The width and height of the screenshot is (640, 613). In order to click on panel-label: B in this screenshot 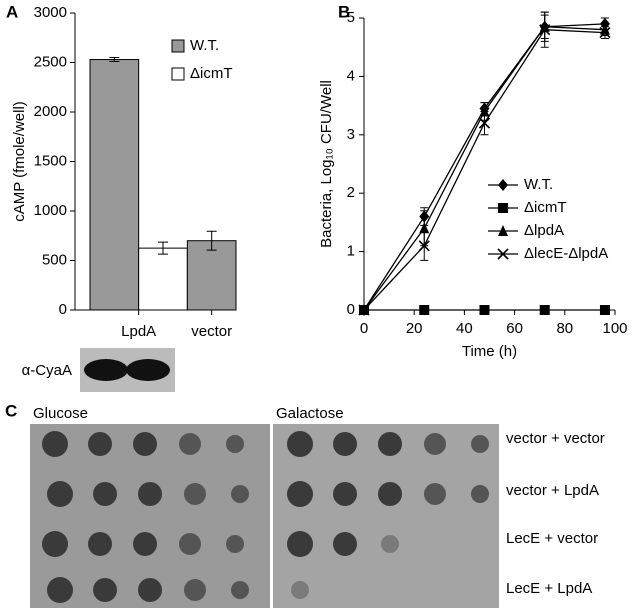, I will do `click(344, 11)`.